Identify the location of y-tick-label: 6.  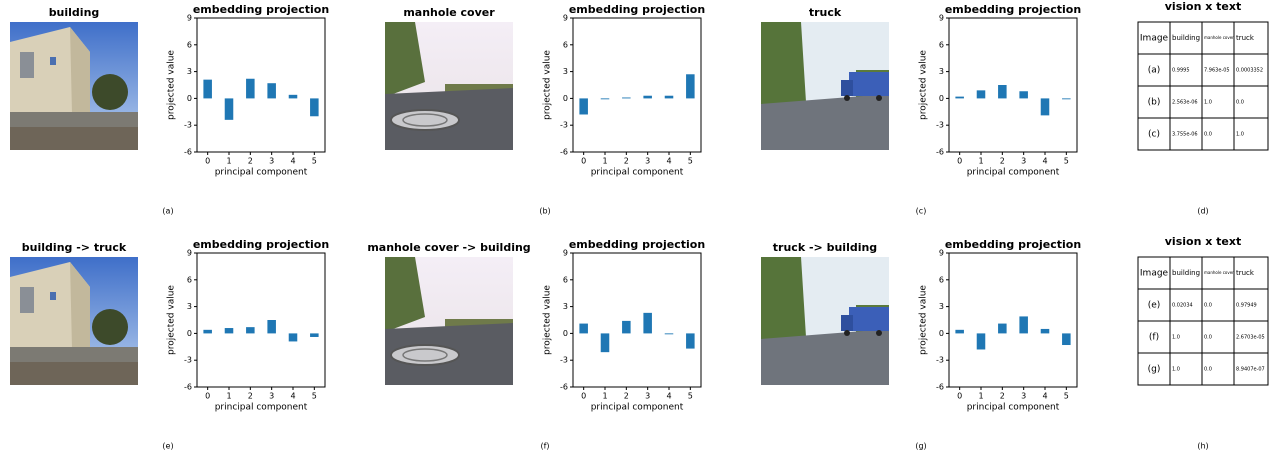
(565, 279).